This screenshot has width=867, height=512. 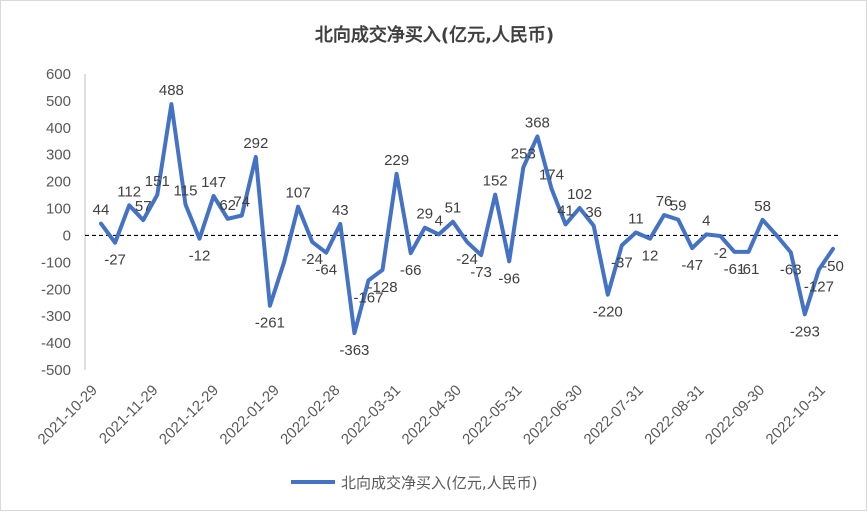 What do you see at coordinates (608, 312) in the screenshot?
I see `data-label: -220` at bounding box center [608, 312].